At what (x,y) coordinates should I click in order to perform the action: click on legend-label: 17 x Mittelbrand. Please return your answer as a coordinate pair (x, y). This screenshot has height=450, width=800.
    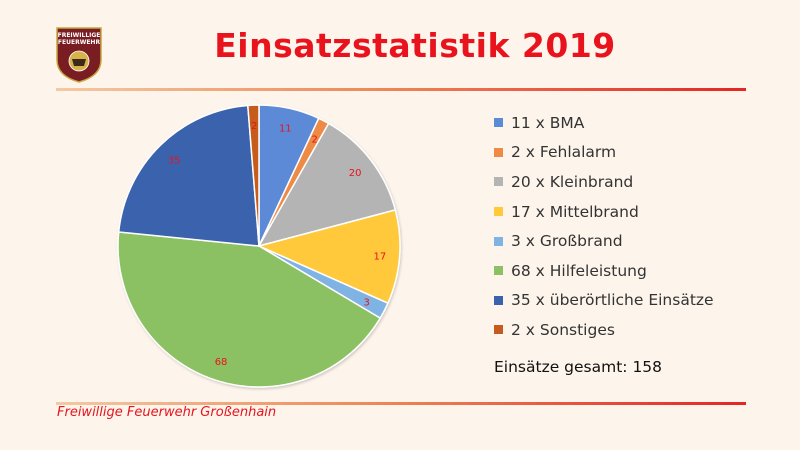
    Looking at the image, I should click on (575, 211).